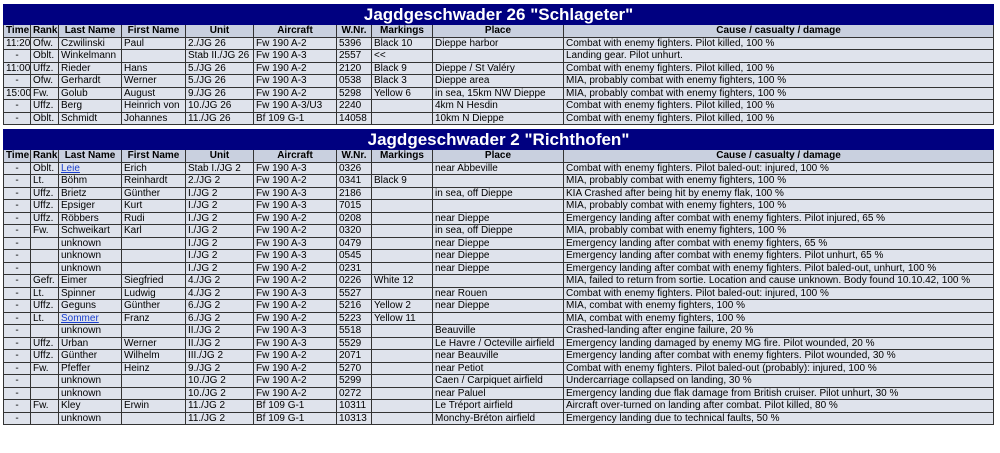 The width and height of the screenshot is (1000, 453). I want to click on cell: Siegfried, so click(153, 281).